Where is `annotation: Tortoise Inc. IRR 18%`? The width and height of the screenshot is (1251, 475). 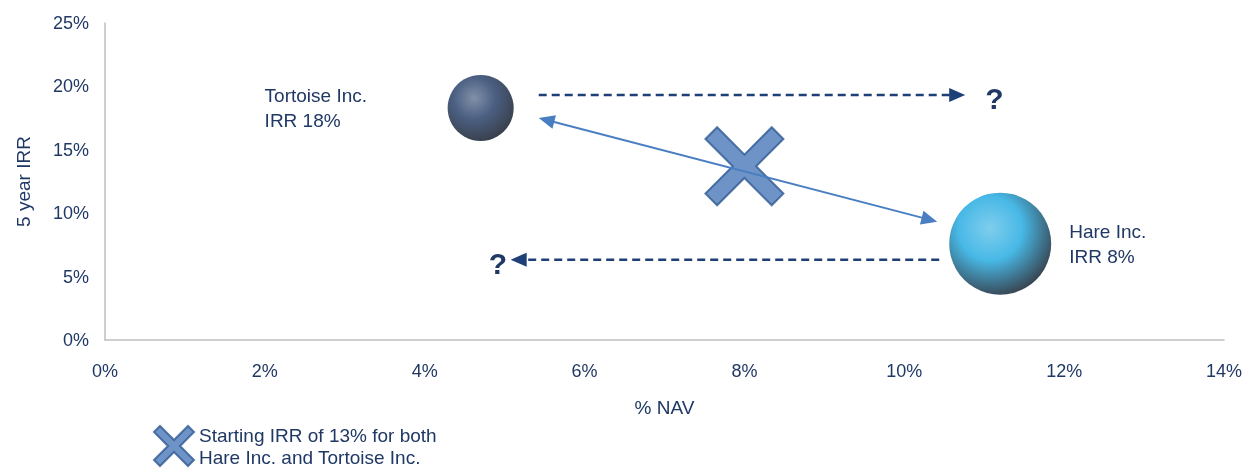
annotation: Tortoise Inc. IRR 18% is located at coordinates (316, 107).